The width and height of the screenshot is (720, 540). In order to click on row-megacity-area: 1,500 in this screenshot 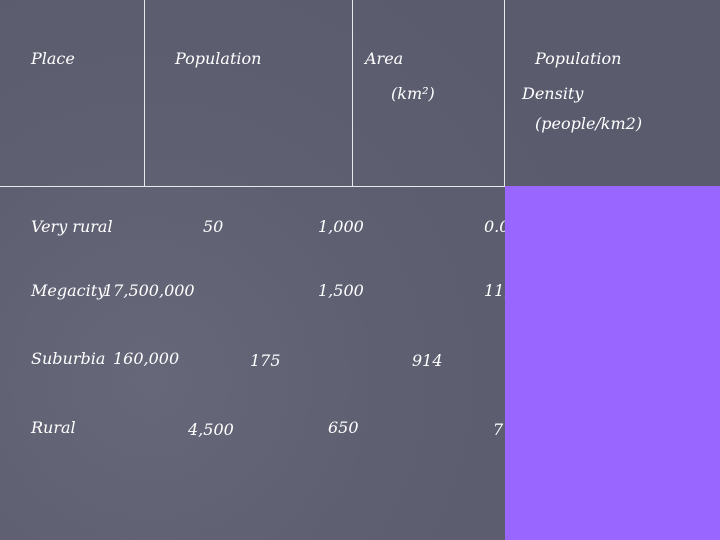, I will do `click(341, 290)`.